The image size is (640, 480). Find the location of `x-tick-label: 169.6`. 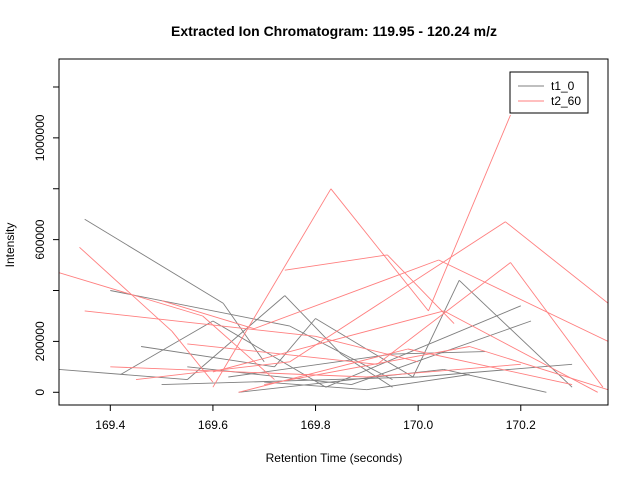

x-tick-label: 169.6 is located at coordinates (213, 425).